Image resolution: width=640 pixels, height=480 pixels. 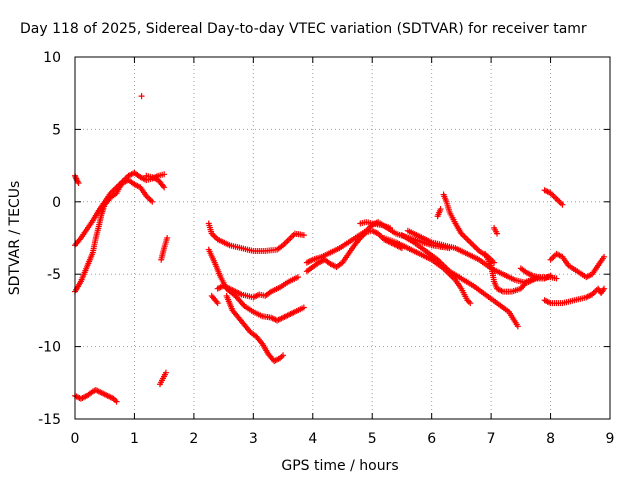 I want to click on y-tick-label: -15, so click(x=49, y=420).